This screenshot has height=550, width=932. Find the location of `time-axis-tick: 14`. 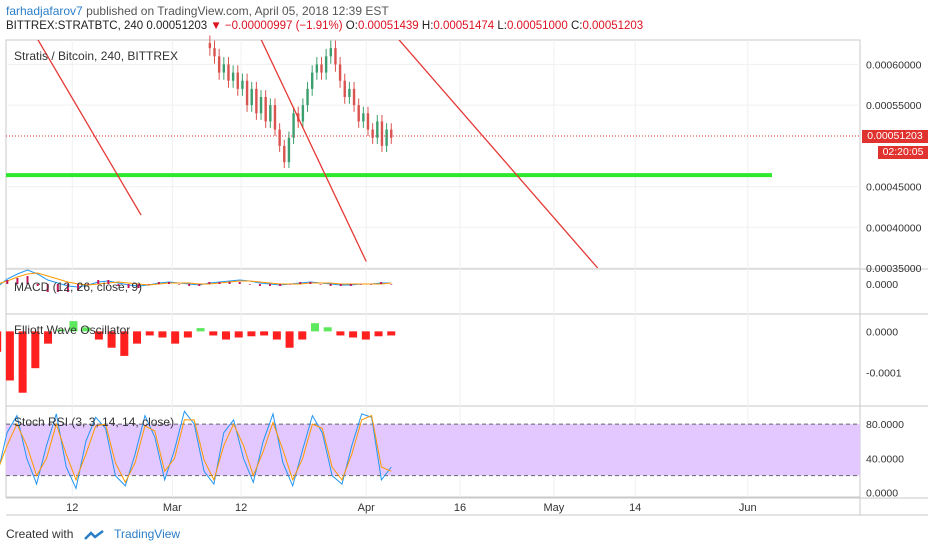

time-axis-tick: 14 is located at coordinates (635, 508).